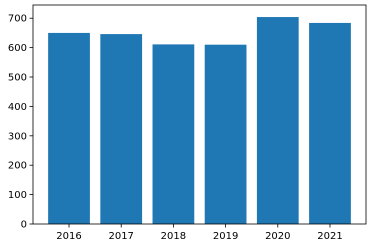 Image resolution: width=375 pixels, height=252 pixels. I want to click on y-tick-label: 600, so click(17, 48).